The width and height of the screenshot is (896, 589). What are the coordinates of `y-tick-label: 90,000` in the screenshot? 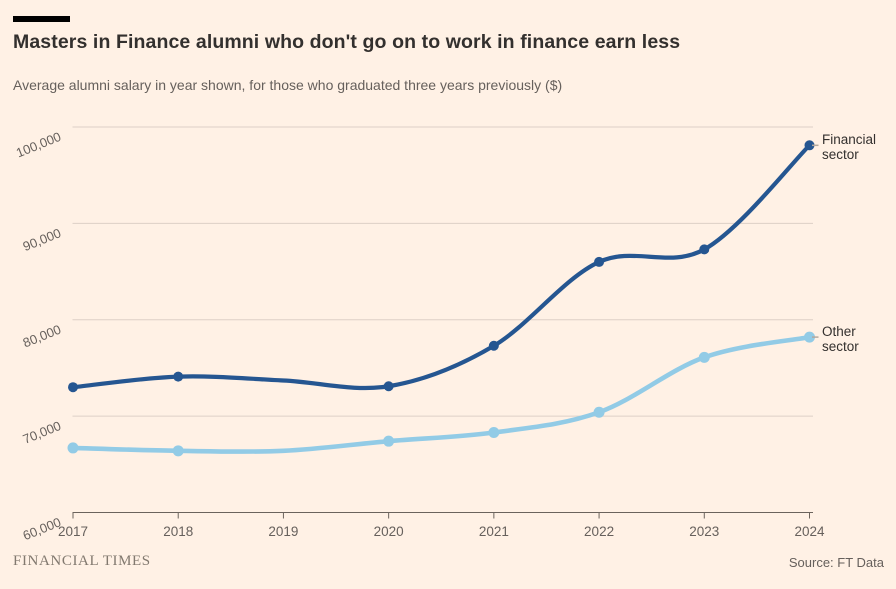 It's located at (42, 239).